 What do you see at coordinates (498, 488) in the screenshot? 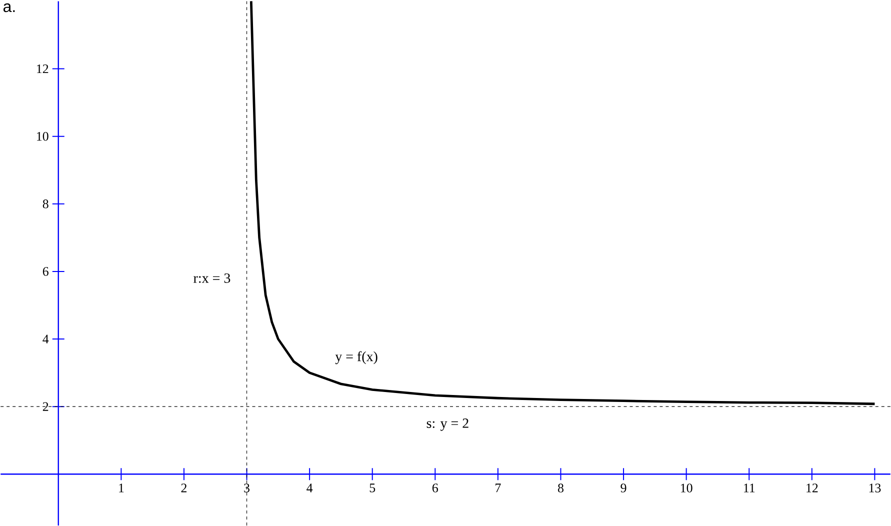
I see `x-tick-label: 7` at bounding box center [498, 488].